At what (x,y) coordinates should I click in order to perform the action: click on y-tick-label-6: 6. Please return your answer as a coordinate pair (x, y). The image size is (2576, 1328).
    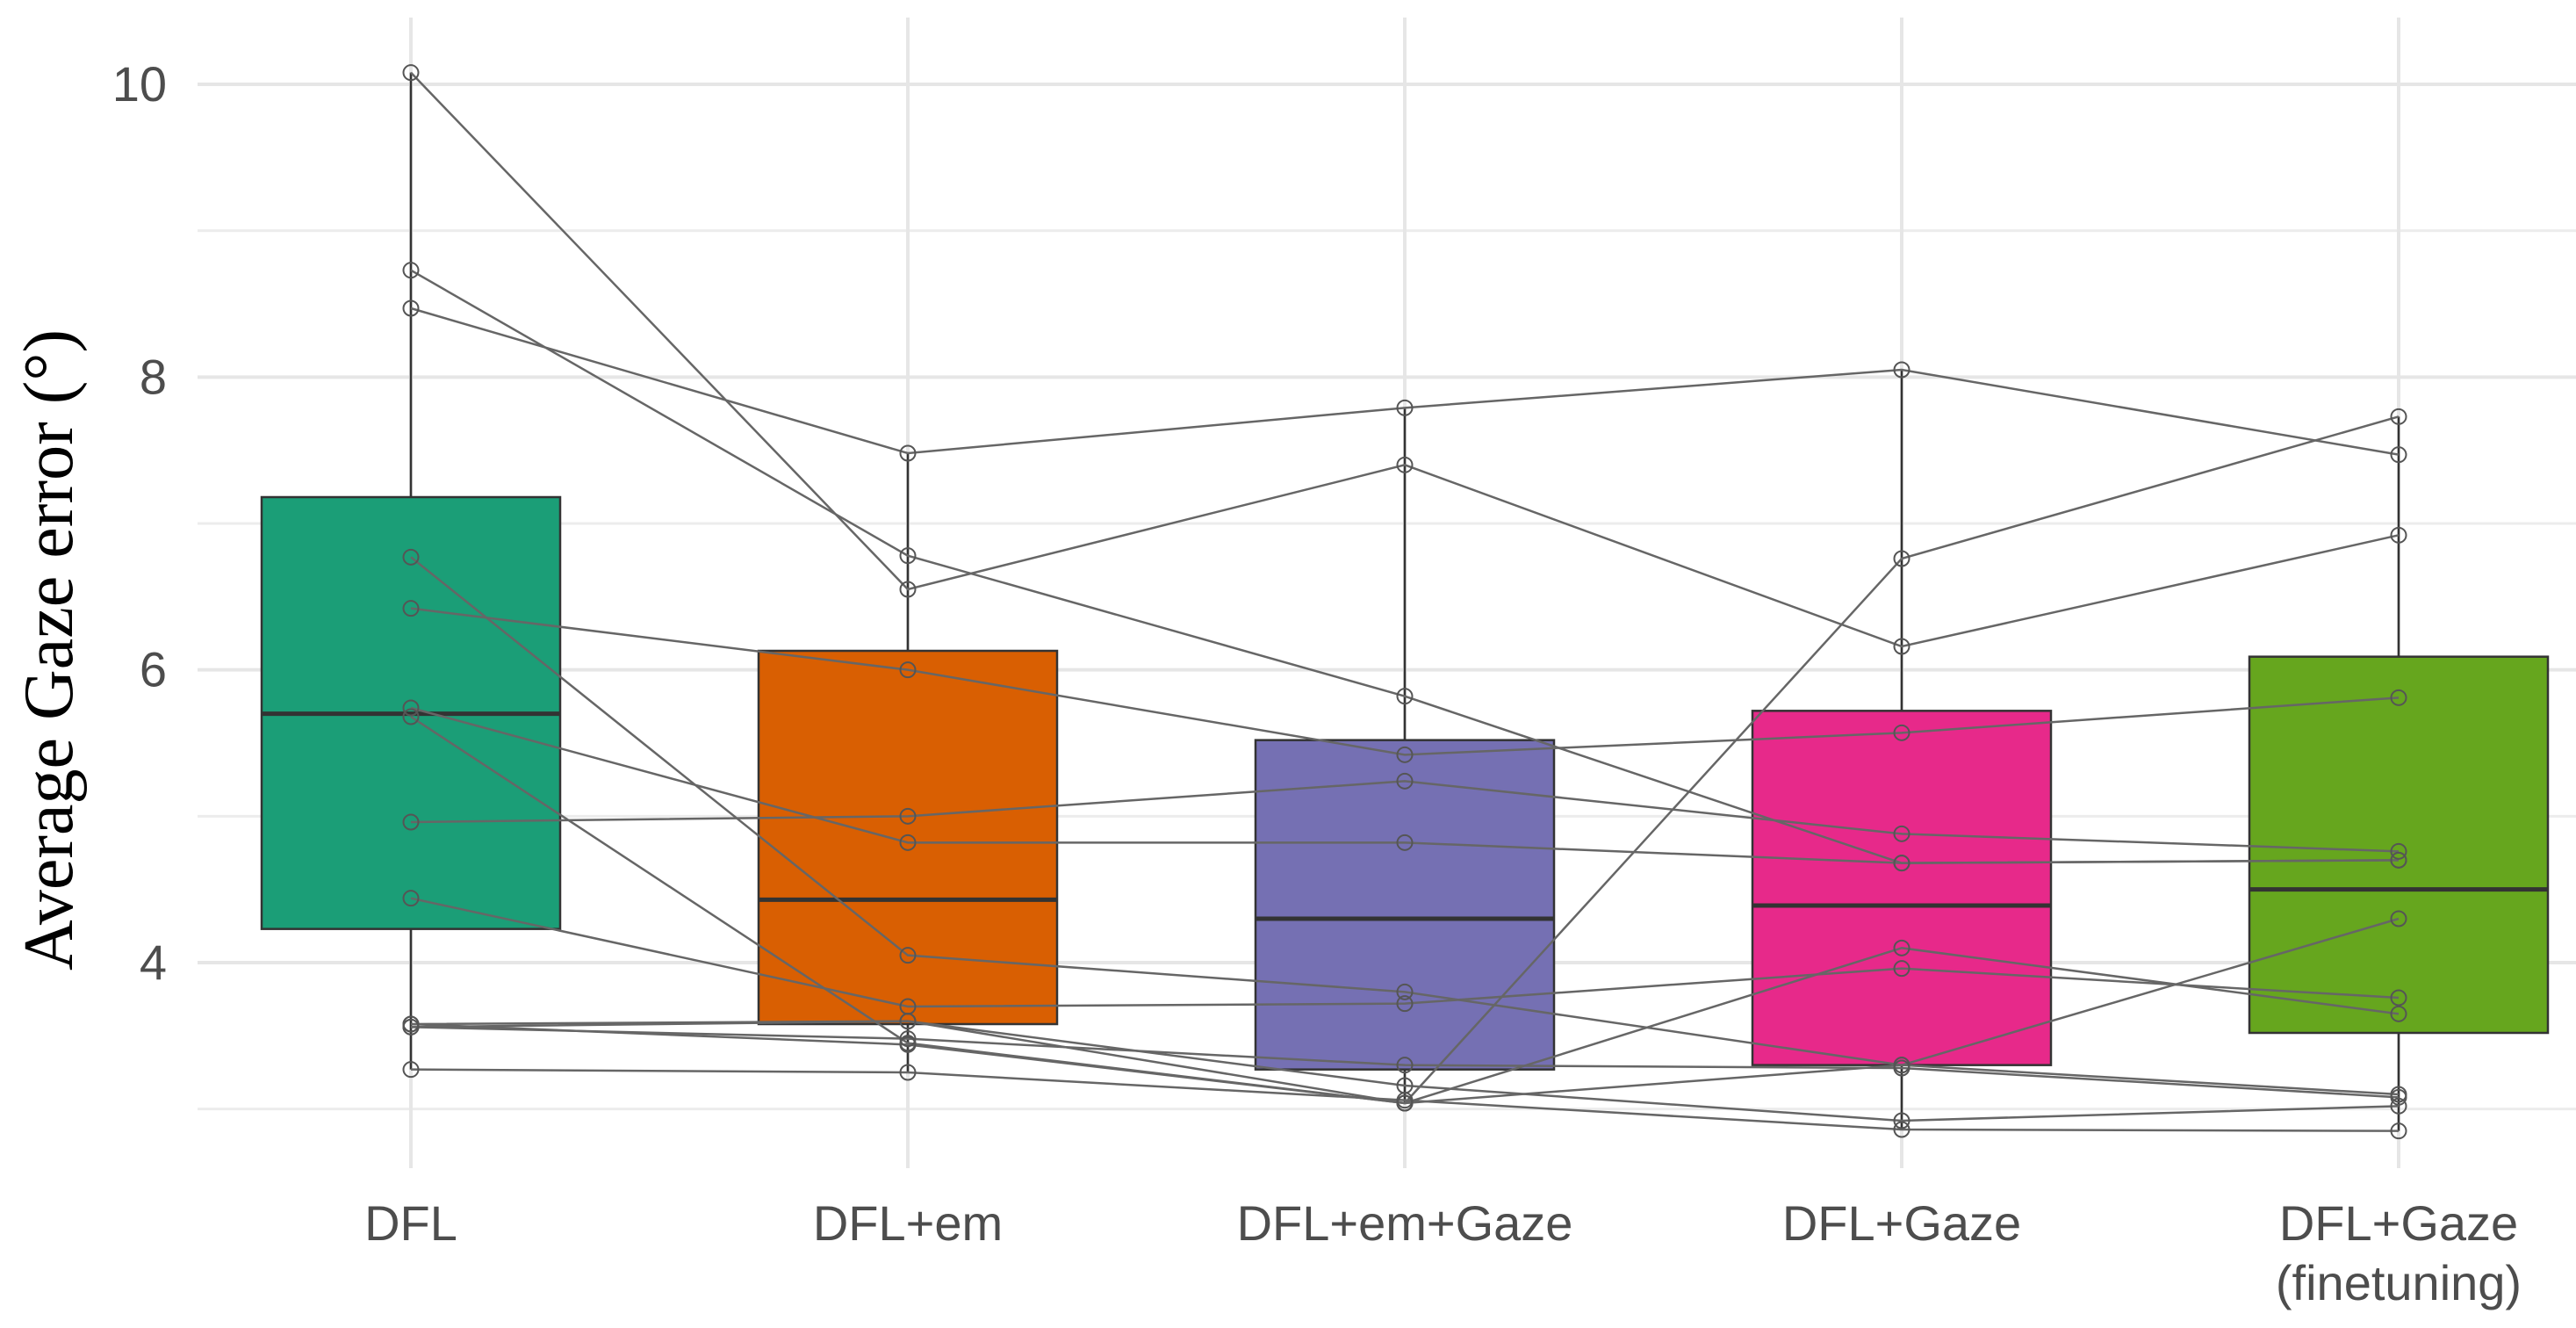
    Looking at the image, I should click on (153, 669).